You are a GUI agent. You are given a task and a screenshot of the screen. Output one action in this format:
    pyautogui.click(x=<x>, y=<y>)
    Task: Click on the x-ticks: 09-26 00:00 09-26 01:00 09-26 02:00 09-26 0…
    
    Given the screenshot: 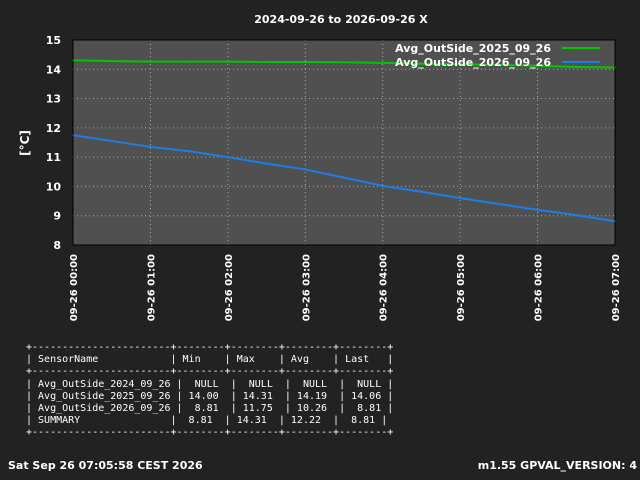 What is the action you would take?
    pyautogui.click(x=345, y=287)
    